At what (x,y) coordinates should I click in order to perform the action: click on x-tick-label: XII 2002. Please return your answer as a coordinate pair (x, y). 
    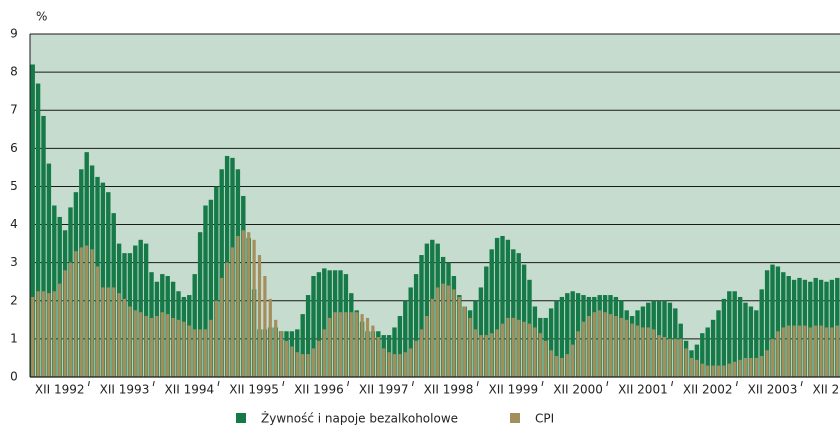
    Looking at the image, I should click on (708, 390).